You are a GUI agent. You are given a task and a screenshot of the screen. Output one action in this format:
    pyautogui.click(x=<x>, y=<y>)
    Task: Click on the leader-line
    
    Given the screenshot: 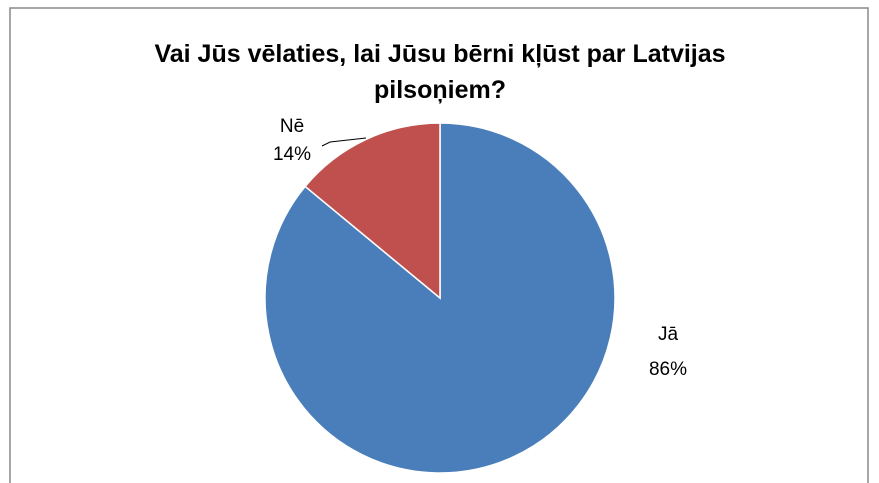 What is the action you would take?
    pyautogui.click(x=344, y=142)
    